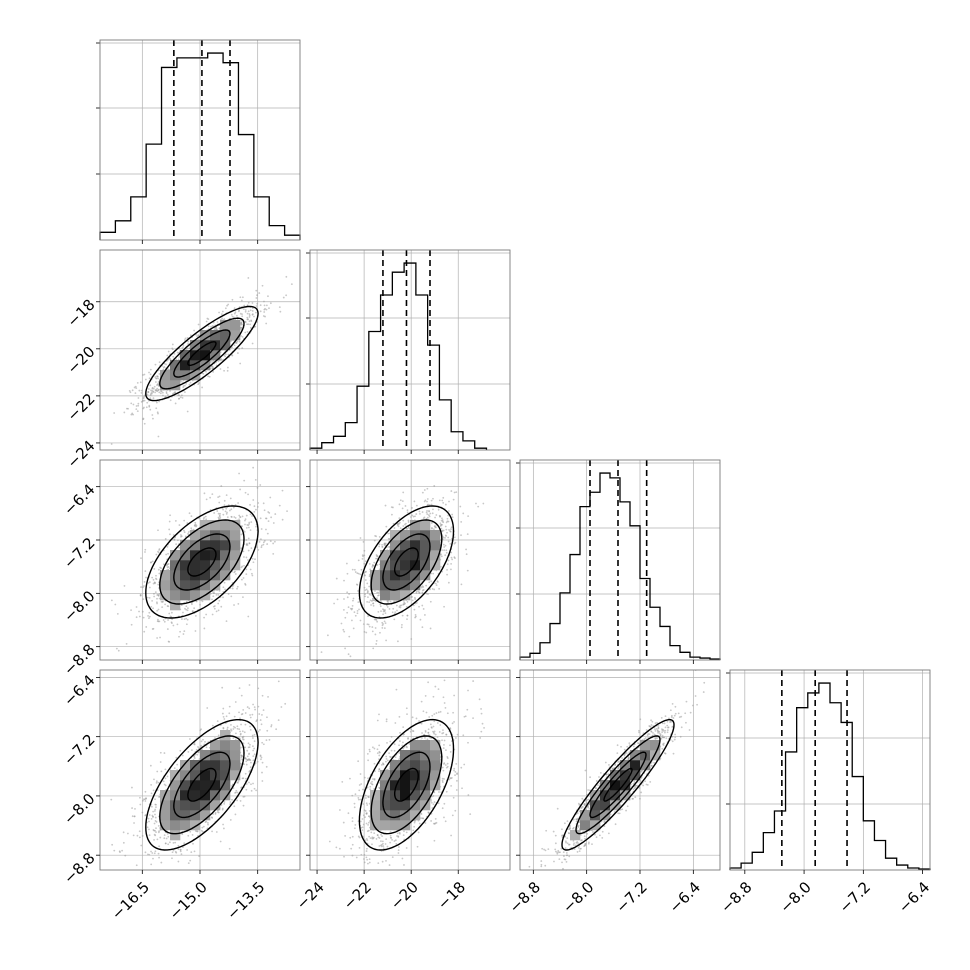  Describe the element at coordinates (357, 895) in the screenshot. I see `x-tick-label: −22` at that location.